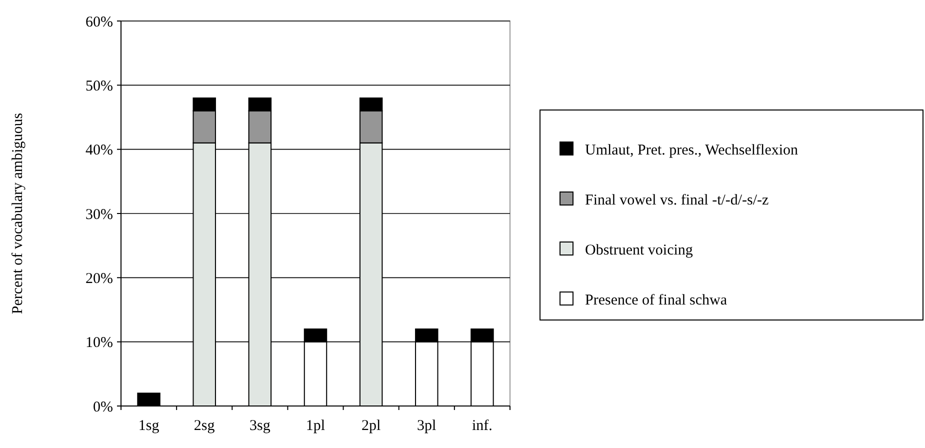 The height and width of the screenshot is (448, 925). What do you see at coordinates (260, 426) in the screenshot?
I see `x-tick-label: 3sg` at bounding box center [260, 426].